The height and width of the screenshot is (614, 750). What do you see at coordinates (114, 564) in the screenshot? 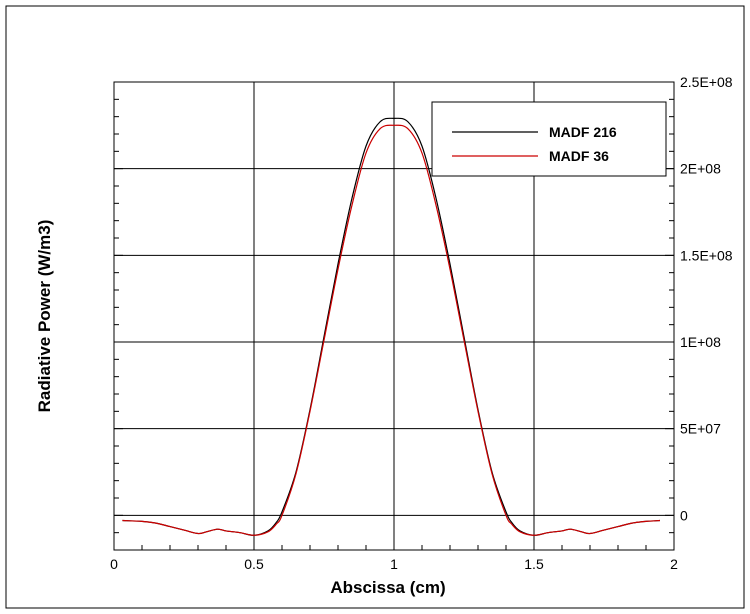
I see `x-tick-label: 0` at bounding box center [114, 564].